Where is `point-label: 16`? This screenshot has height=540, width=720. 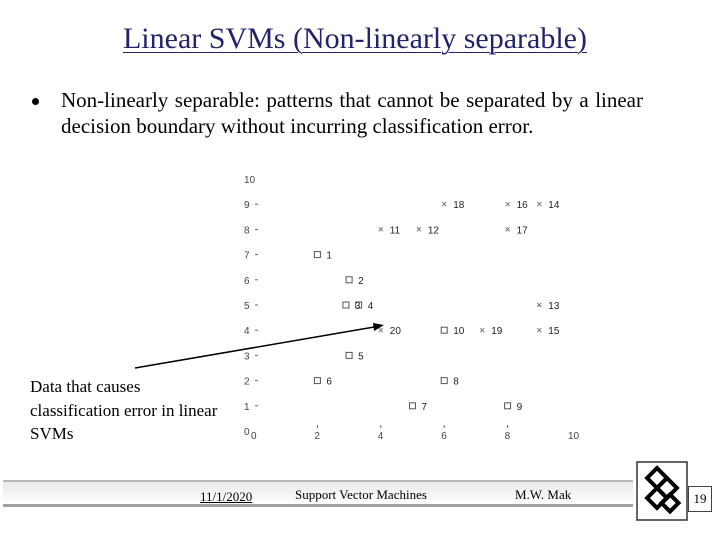
point-label: 16 is located at coordinates (523, 205).